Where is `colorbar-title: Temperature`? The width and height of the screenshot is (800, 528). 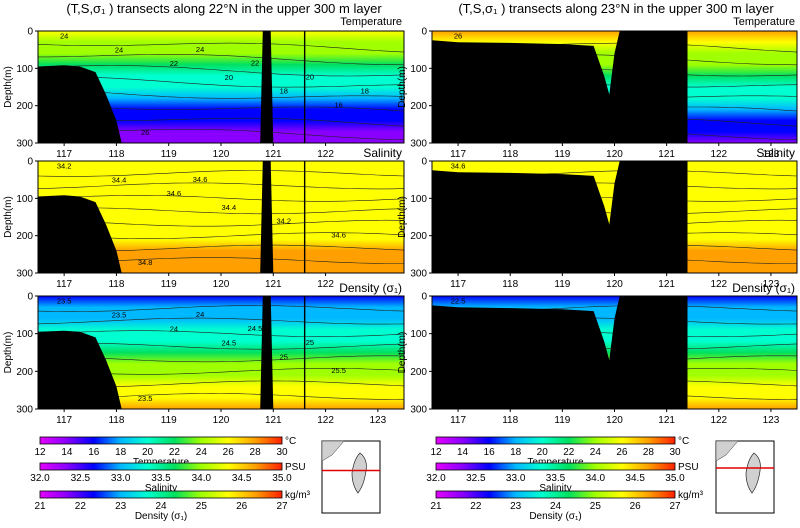
colorbar-title: Temperature is located at coordinates (161, 462).